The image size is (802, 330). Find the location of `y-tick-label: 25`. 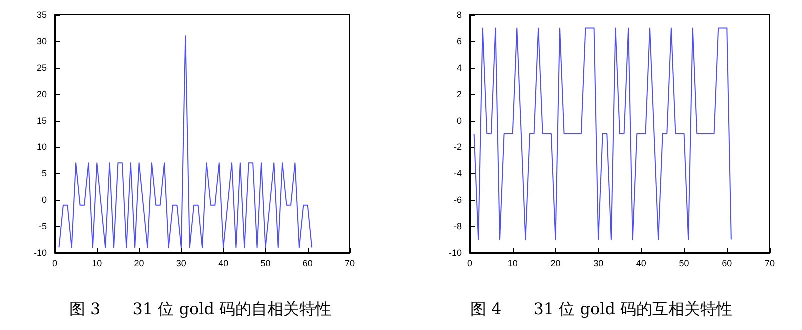

y-tick-label: 25 is located at coordinates (41, 67).